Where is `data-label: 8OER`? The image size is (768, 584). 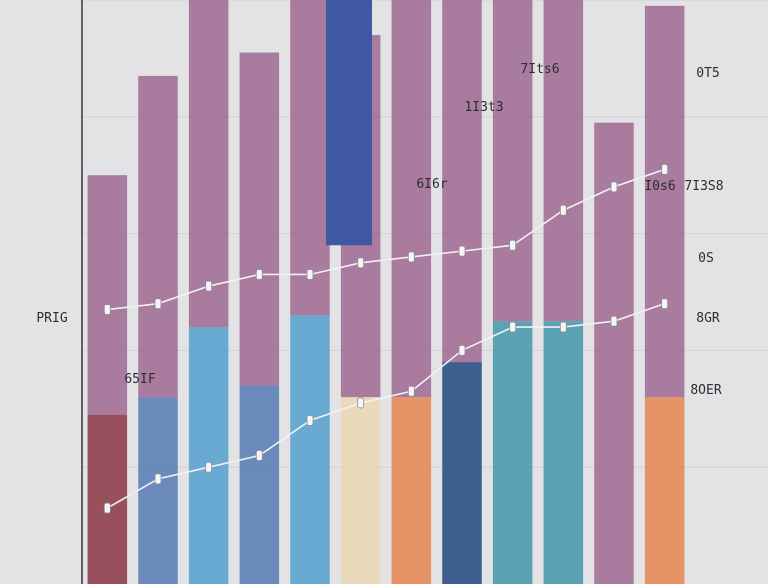
data-label: 8OER is located at coordinates (705, 390).